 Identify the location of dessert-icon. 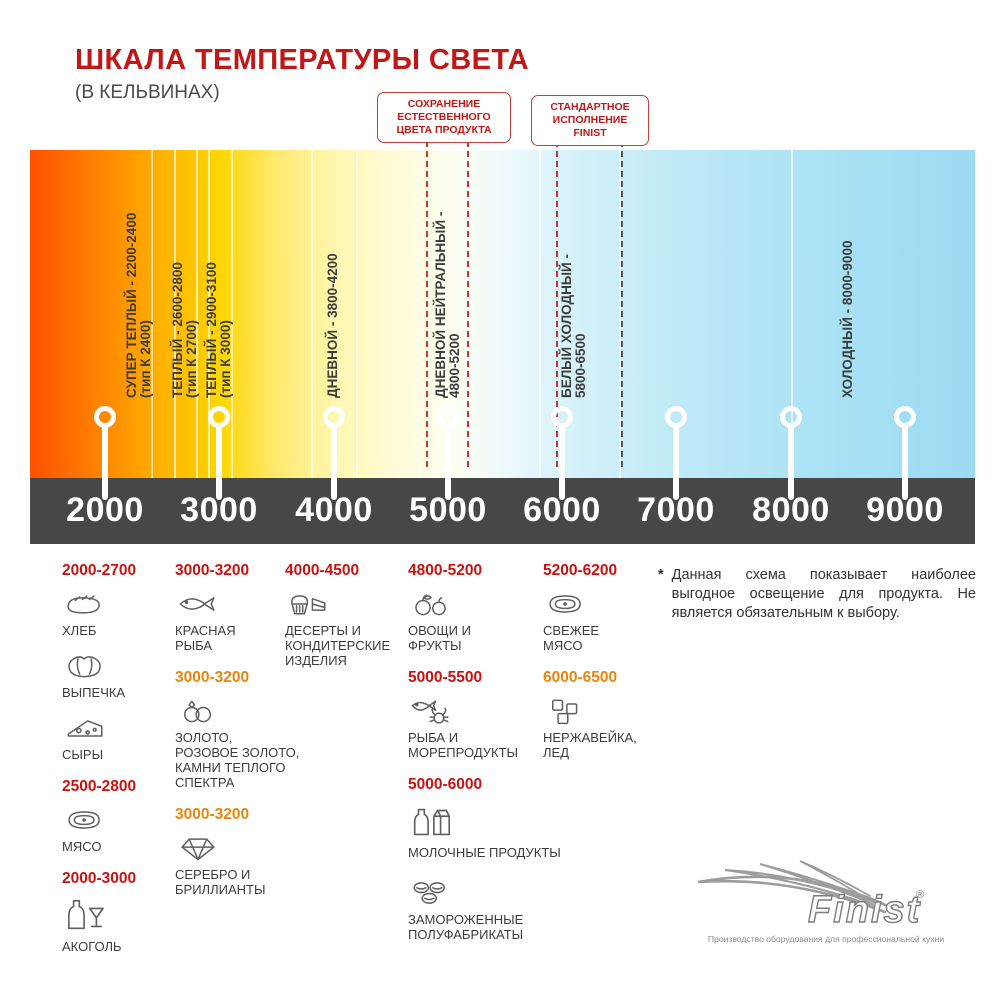
(350, 604).